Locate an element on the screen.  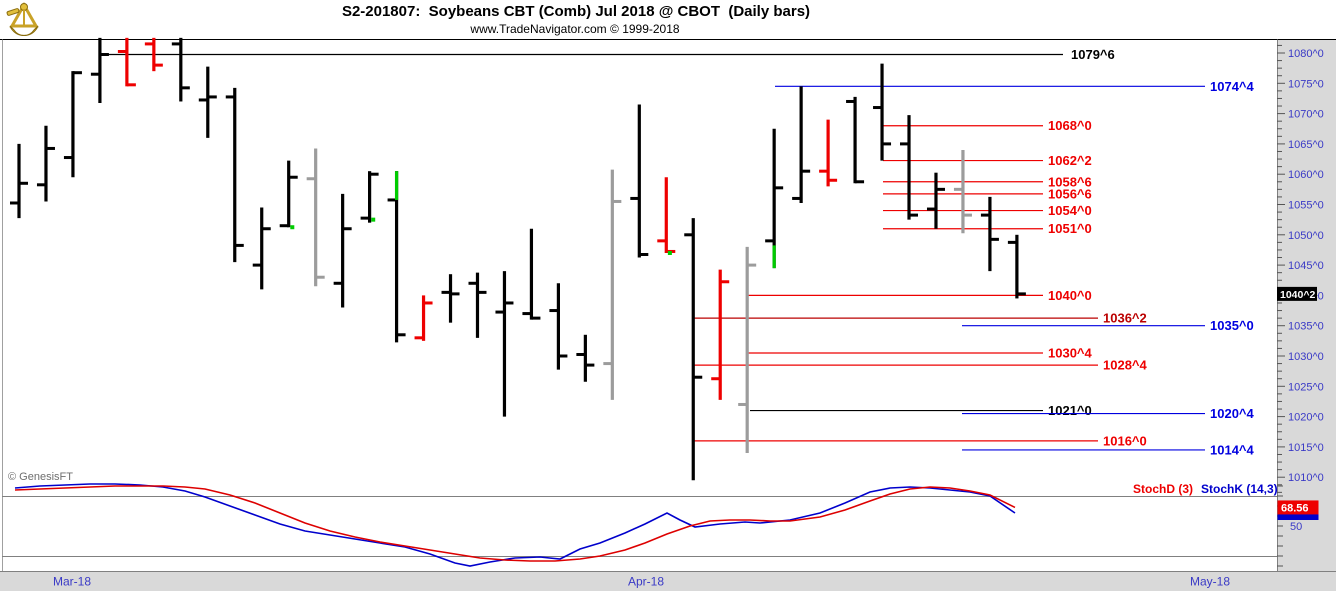
price-axis-label-1035^0: 1035^0 is located at coordinates (1306, 327).